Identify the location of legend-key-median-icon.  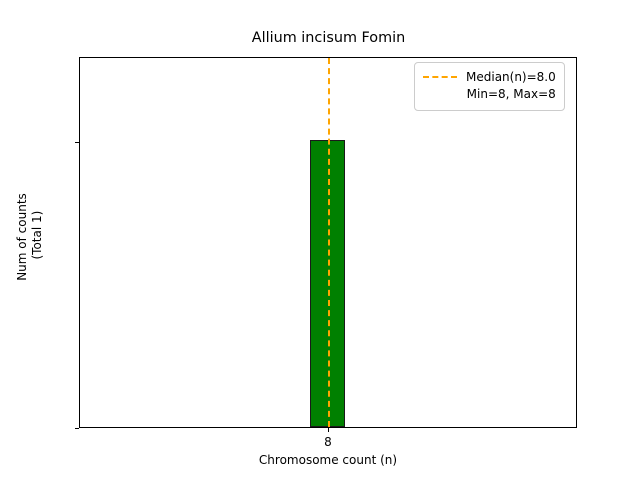
(440, 77).